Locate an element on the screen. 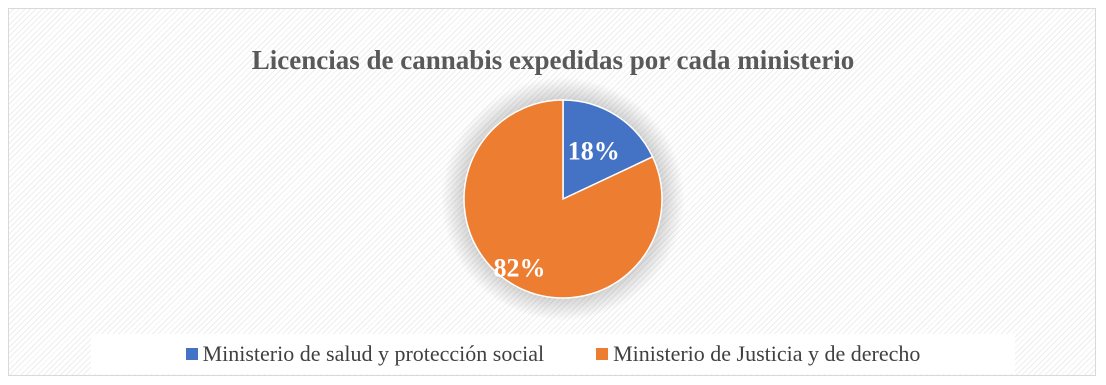 The width and height of the screenshot is (1106, 385). legend-item-justicia: Ministerio de Justicia y de derecho is located at coordinates (758, 354).